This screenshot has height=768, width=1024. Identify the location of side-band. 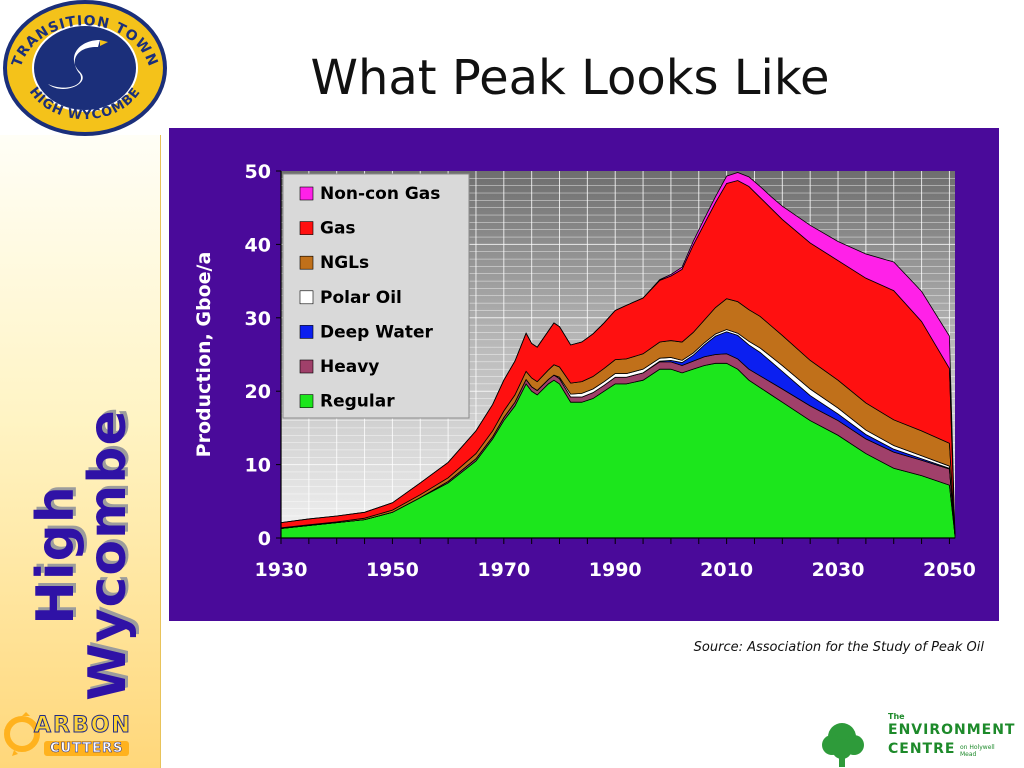
(80, 451).